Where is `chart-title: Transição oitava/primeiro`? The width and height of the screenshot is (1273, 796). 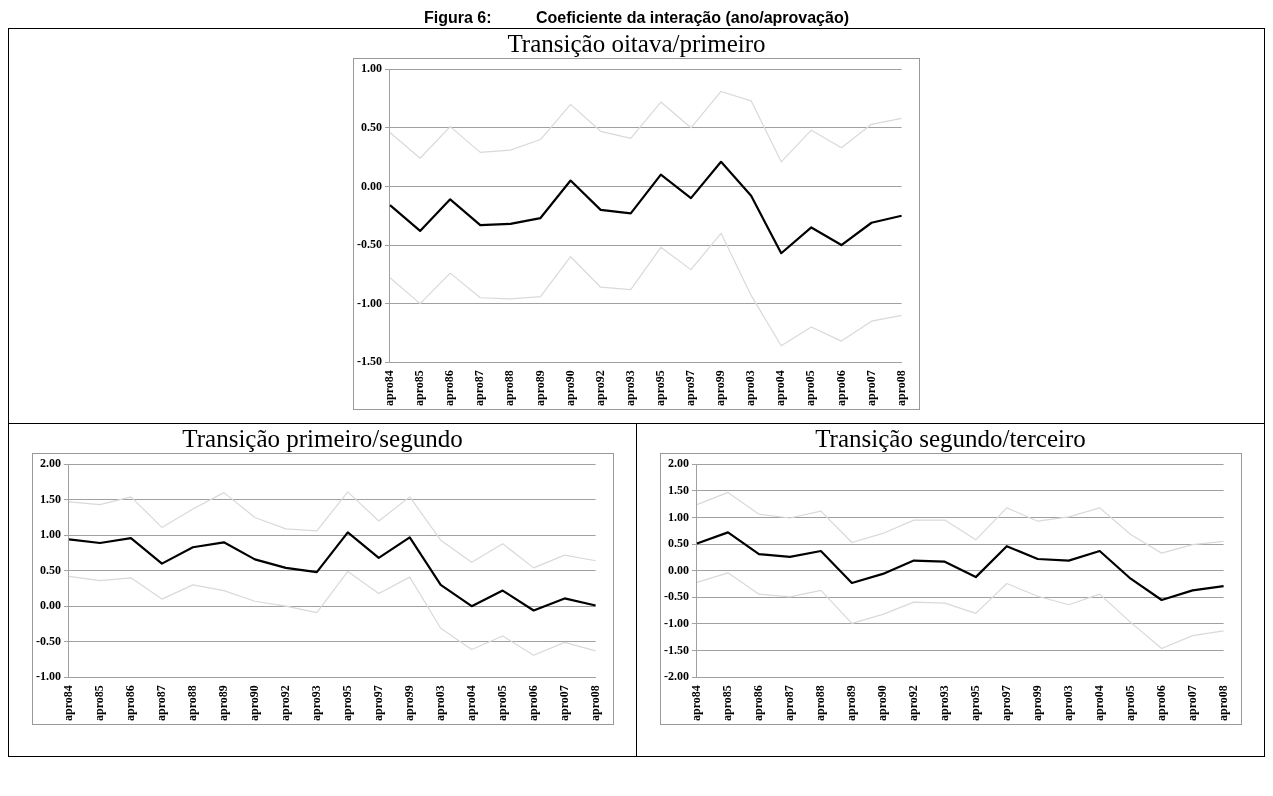
chart-title: Transição oitava/primeiro is located at coordinates (636, 44).